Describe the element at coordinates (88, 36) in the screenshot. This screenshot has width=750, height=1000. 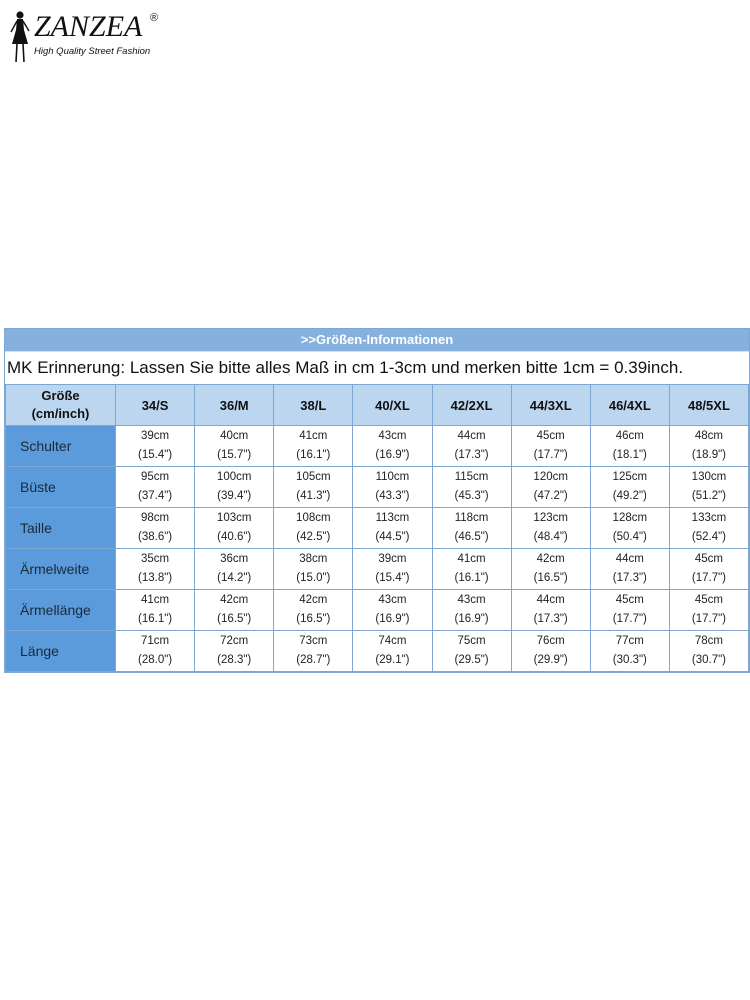
I see `brand-logo: ZANZEA ® High Quality Street Fashion` at that location.